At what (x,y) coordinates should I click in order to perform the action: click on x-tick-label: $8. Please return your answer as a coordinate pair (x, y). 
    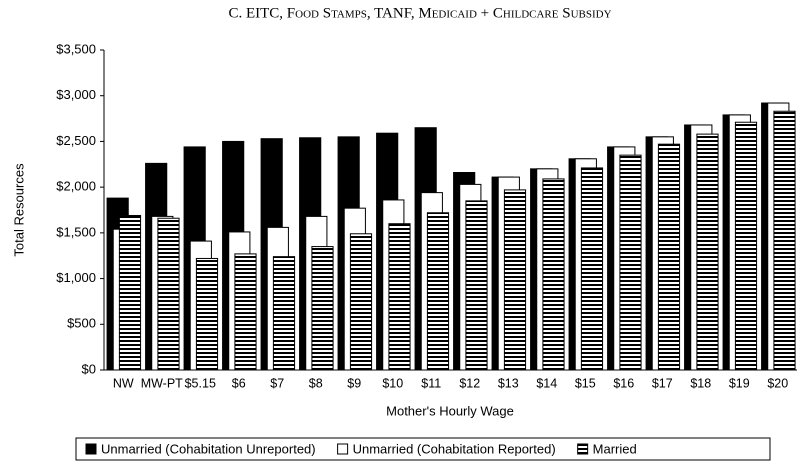
    Looking at the image, I should click on (316, 383).